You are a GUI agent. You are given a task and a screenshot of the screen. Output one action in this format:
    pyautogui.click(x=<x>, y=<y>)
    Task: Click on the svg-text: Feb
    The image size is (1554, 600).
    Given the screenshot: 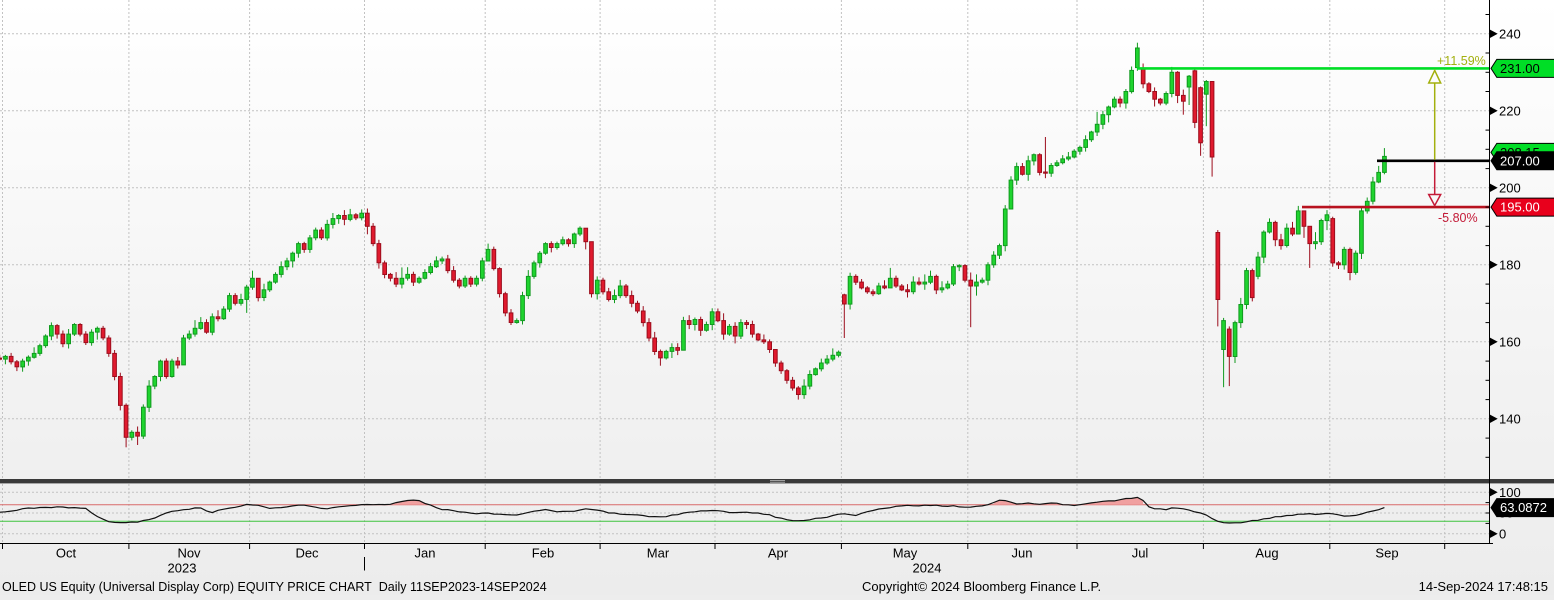 What is the action you would take?
    pyautogui.click(x=543, y=553)
    